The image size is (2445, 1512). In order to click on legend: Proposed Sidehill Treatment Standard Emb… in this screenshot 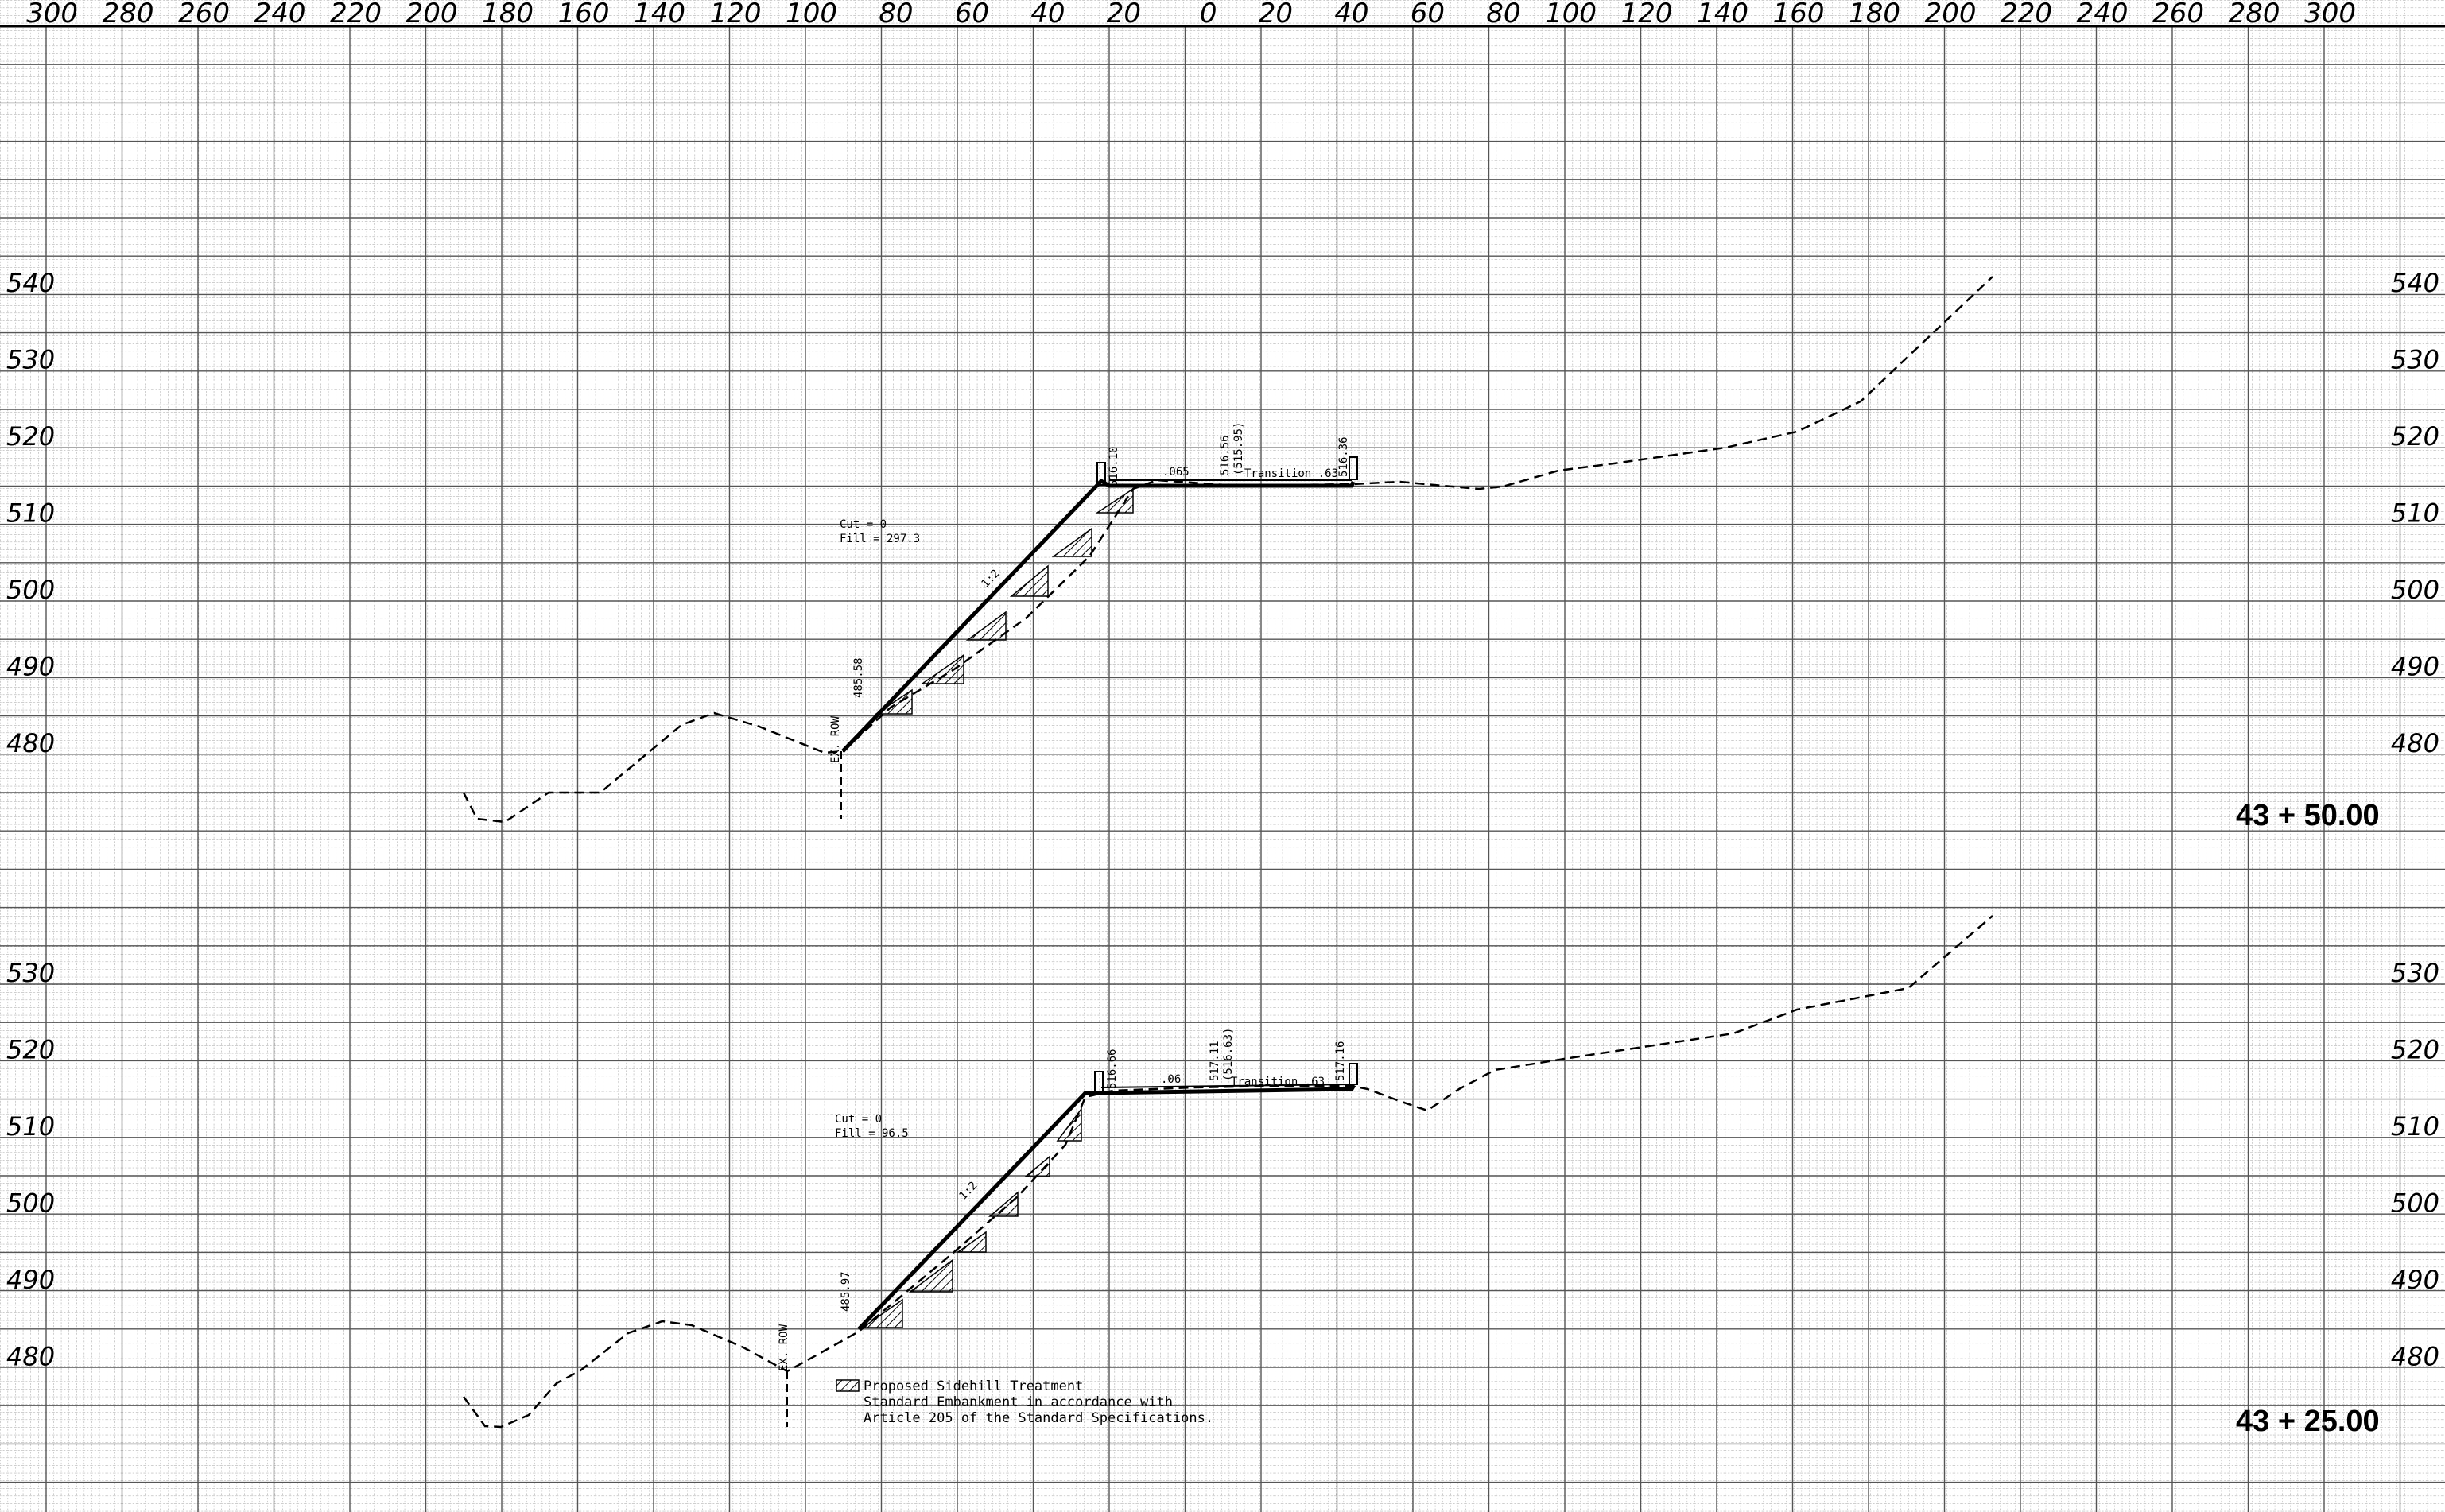, I will do `click(1025, 1402)`.